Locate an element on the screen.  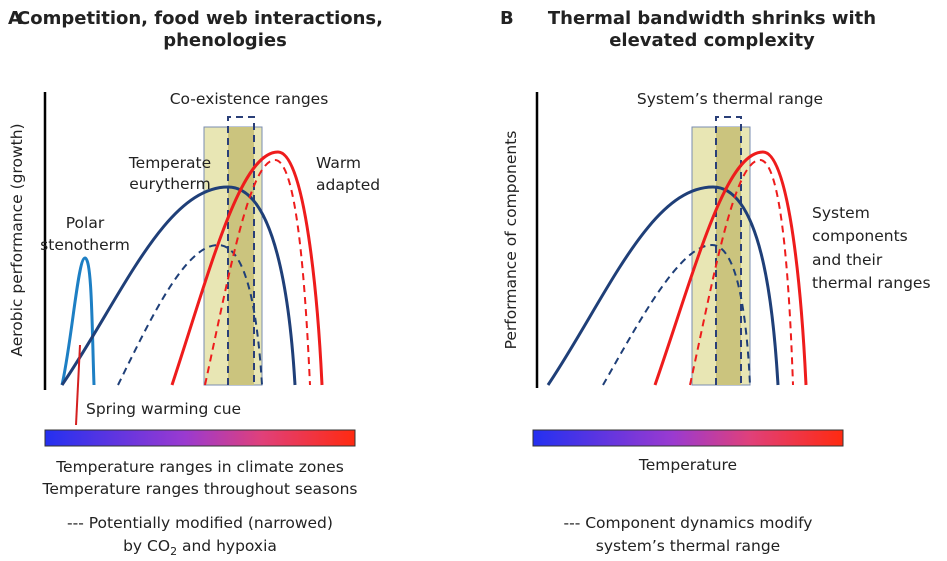
note: --- Component dynamics modify is located at coordinates (688, 523).